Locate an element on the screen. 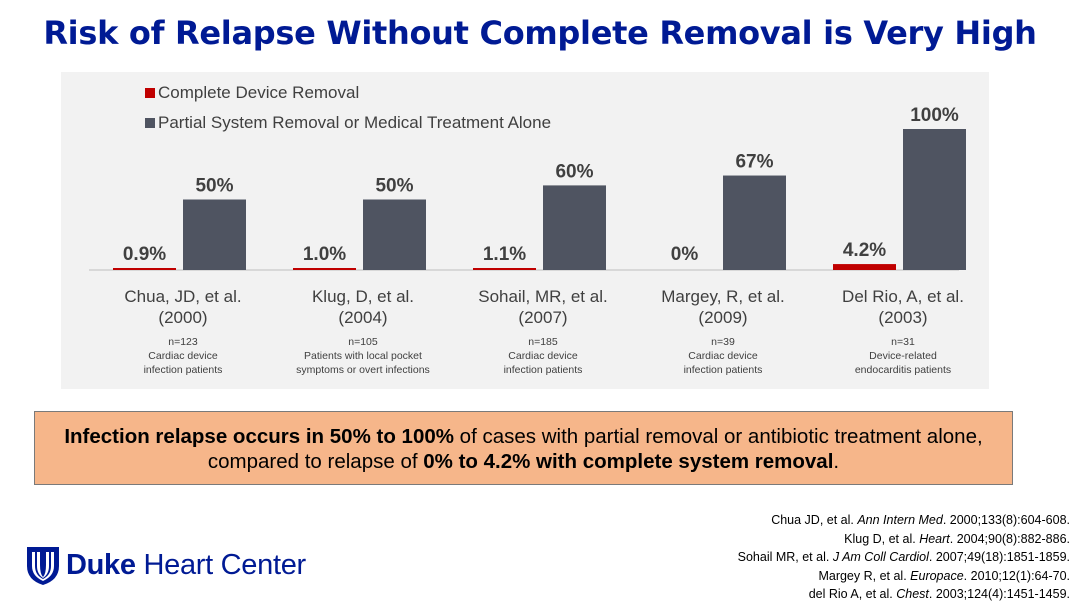  category-n-label: n=39 is located at coordinates (723, 342).